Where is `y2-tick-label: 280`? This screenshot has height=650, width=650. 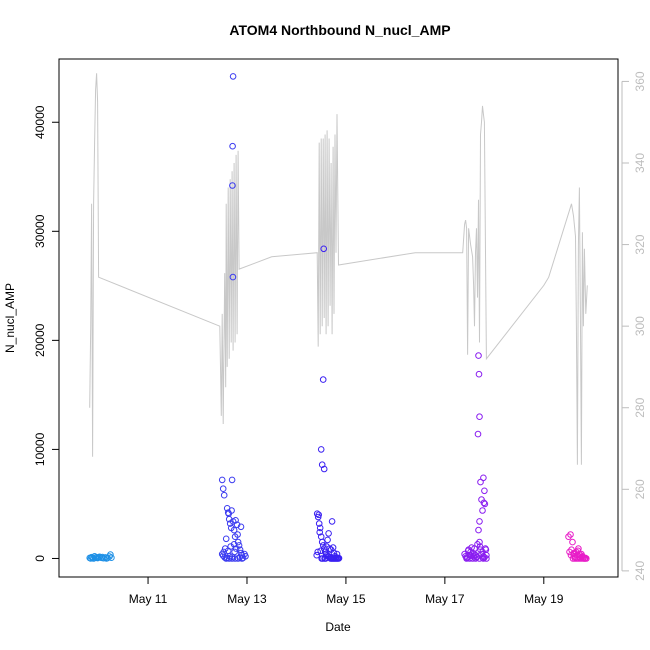
y2-tick-label: 280 is located at coordinates (640, 407).